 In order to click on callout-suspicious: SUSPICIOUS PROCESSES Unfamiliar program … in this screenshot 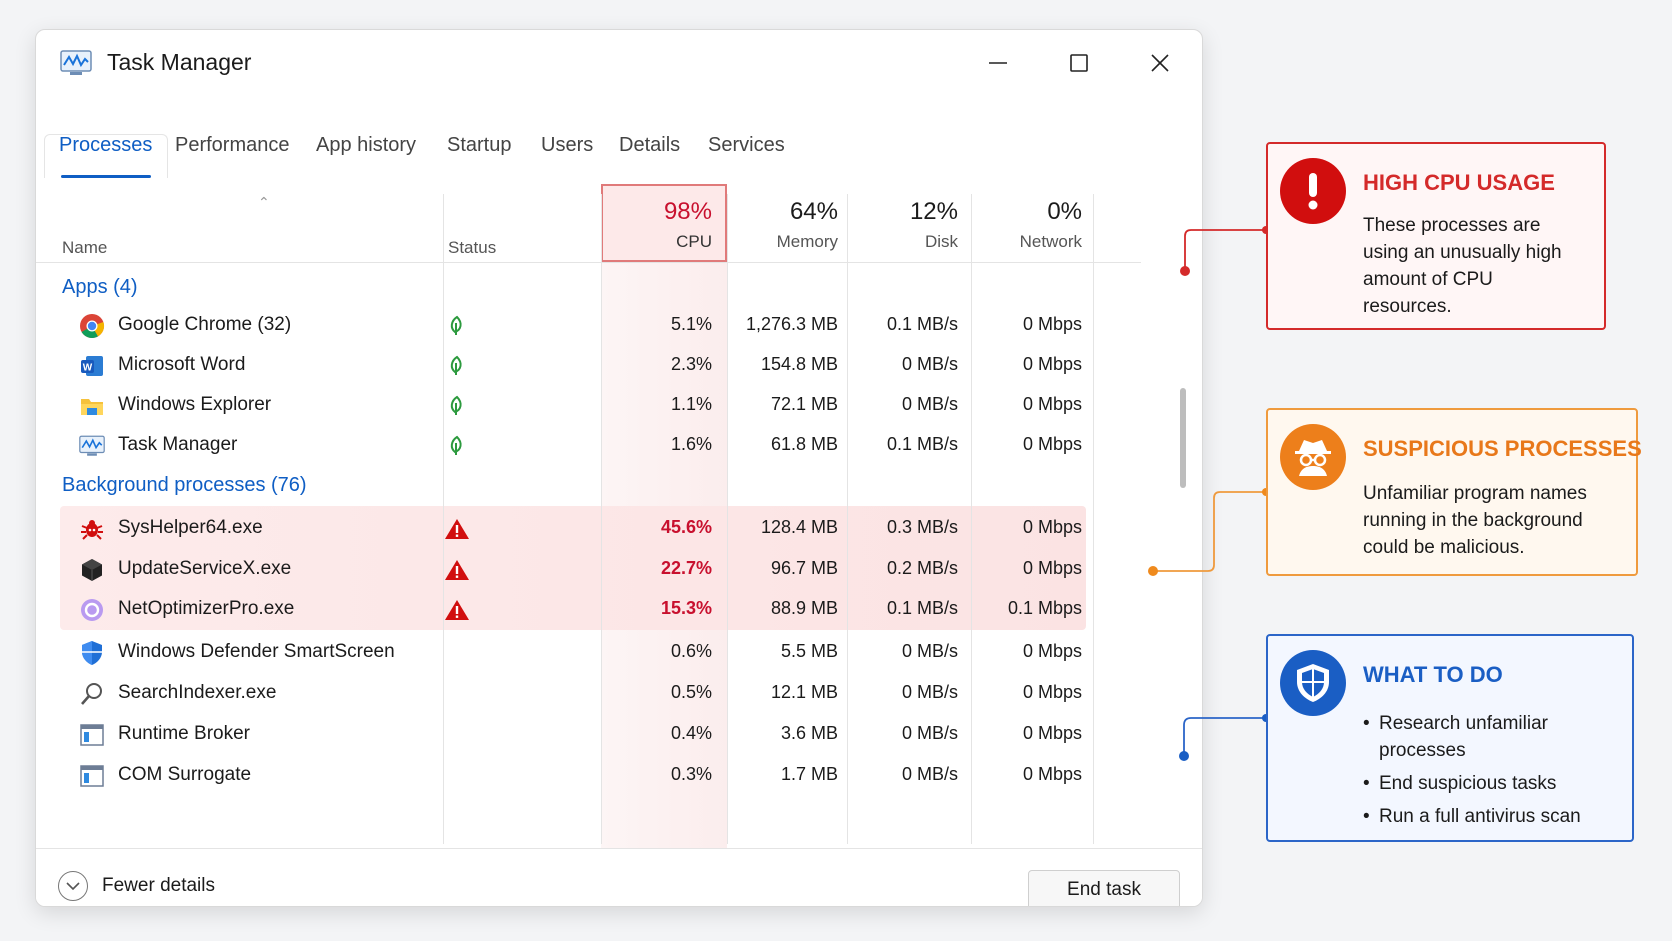, I will do `click(1454, 492)`.